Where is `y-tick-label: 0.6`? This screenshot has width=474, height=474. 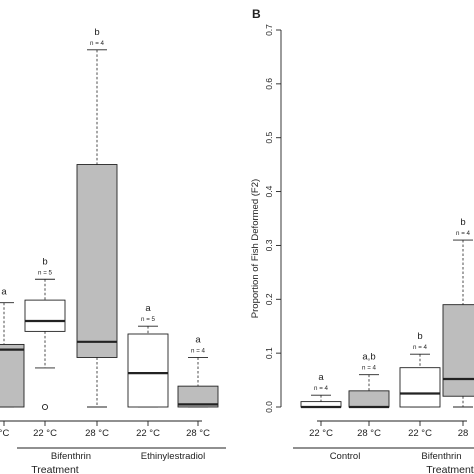
y-tick-label: 0.6 is located at coordinates (269, 84).